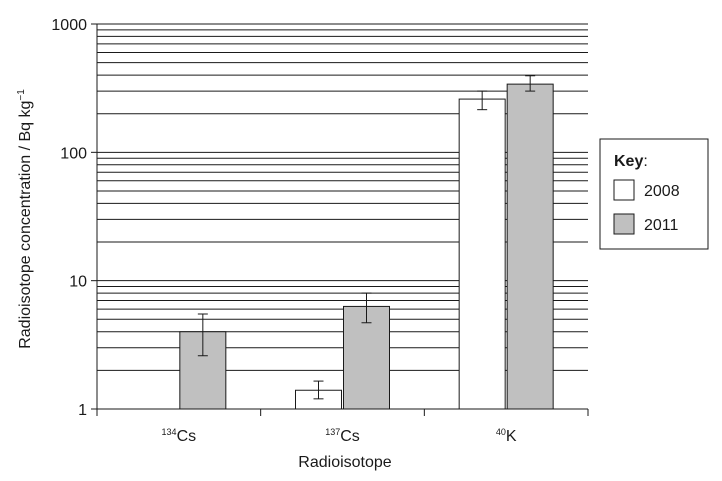  Describe the element at coordinates (342, 436) in the screenshot. I see `x-tick-label: 137Cs` at that location.